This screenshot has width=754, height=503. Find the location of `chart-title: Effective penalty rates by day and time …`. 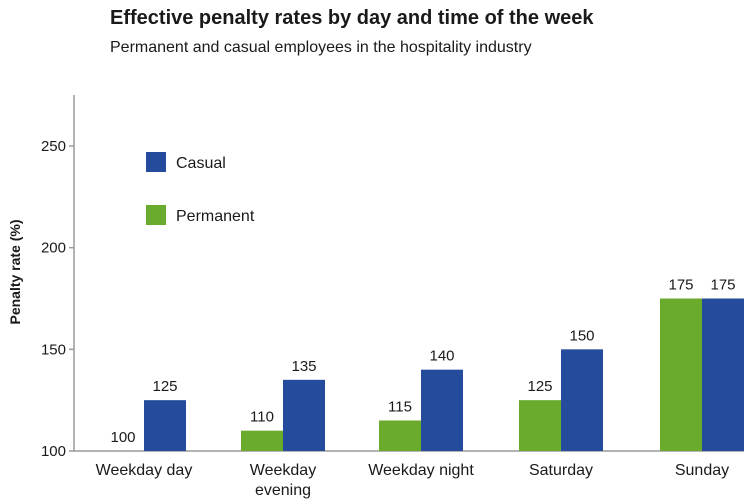

chart-title: Effective penalty rates by day and time … is located at coordinates (352, 18).